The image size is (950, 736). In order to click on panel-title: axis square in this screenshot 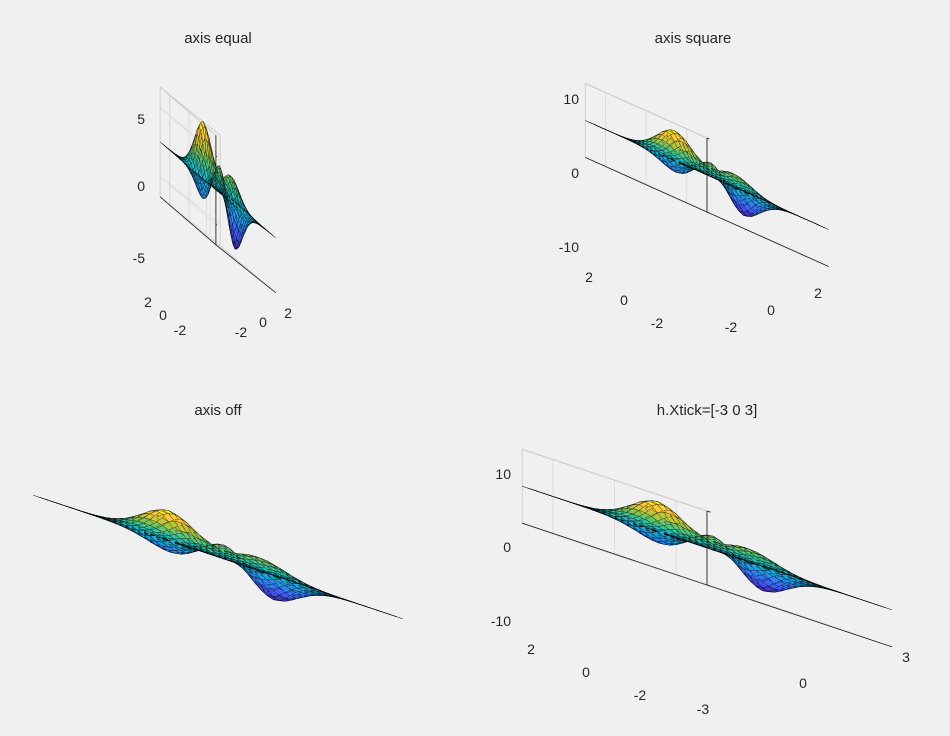, I will do `click(693, 38)`.